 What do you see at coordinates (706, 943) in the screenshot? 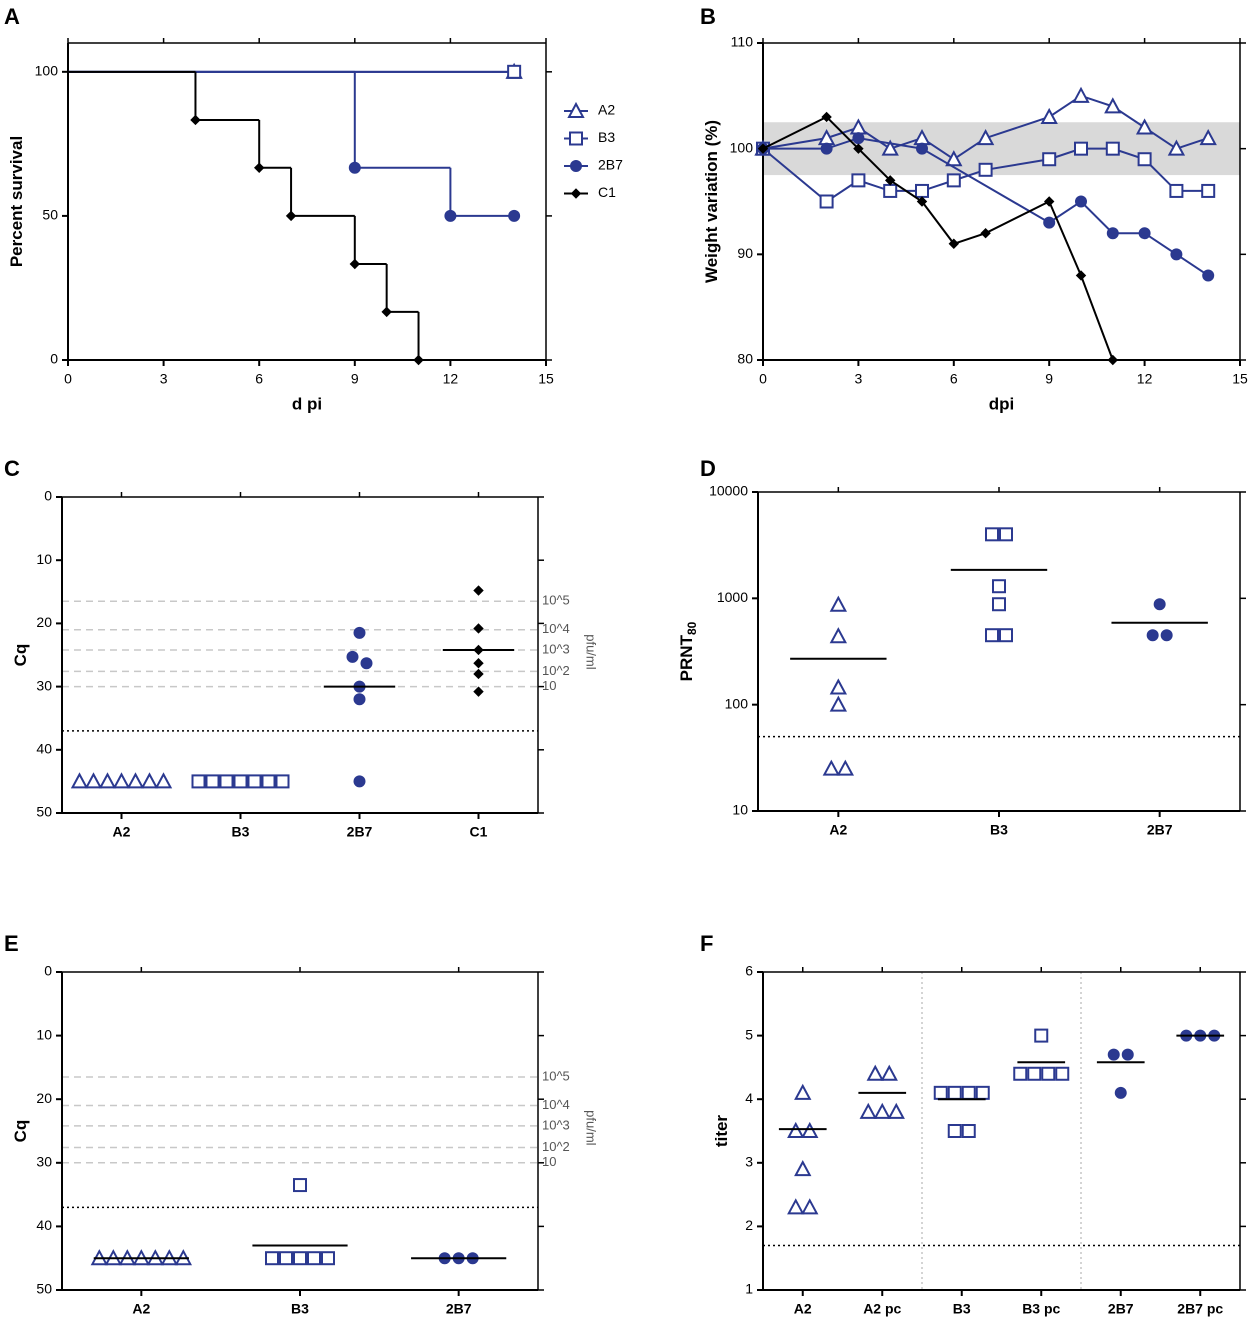
I see `panel-letter: F` at bounding box center [706, 943].